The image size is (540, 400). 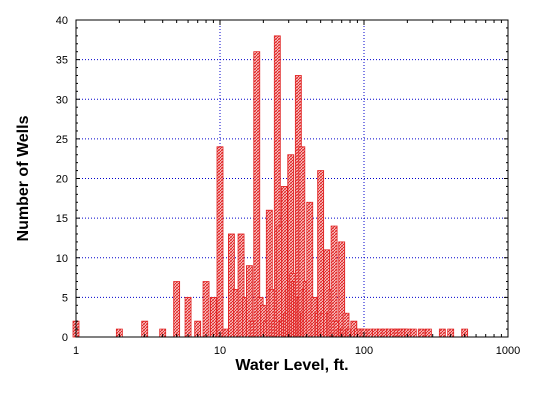 I want to click on y-tick-labels: 0 5 10 15 20 25 30 35 40, so click(x=62, y=179).